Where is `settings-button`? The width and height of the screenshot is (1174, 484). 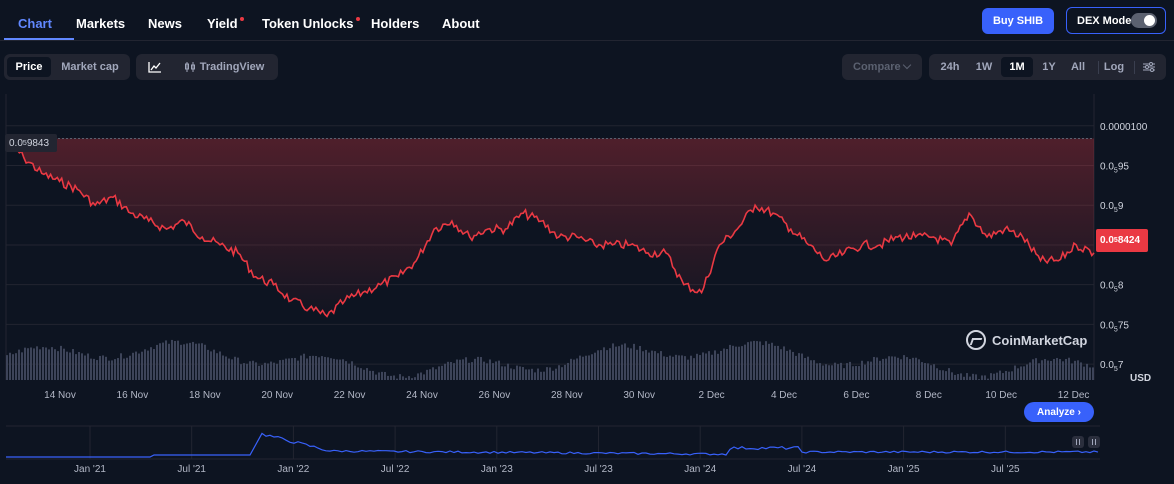
settings-button is located at coordinates (1149, 67).